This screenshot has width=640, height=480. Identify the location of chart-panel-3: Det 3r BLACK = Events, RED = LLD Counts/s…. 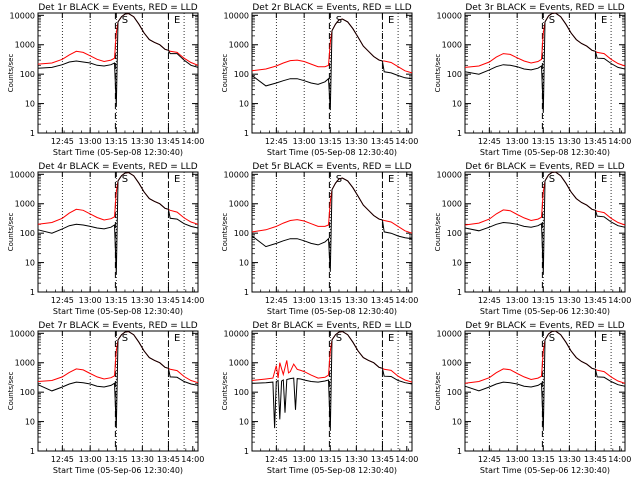
(532, 80).